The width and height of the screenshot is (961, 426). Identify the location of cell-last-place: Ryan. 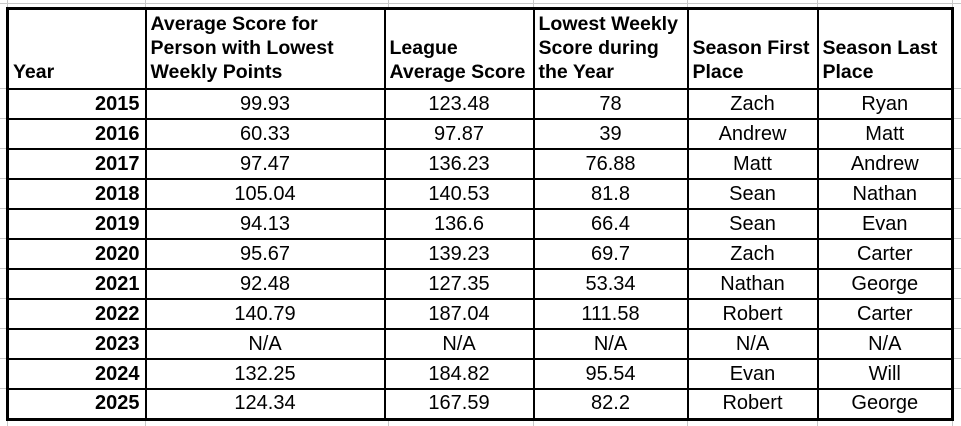
(885, 104).